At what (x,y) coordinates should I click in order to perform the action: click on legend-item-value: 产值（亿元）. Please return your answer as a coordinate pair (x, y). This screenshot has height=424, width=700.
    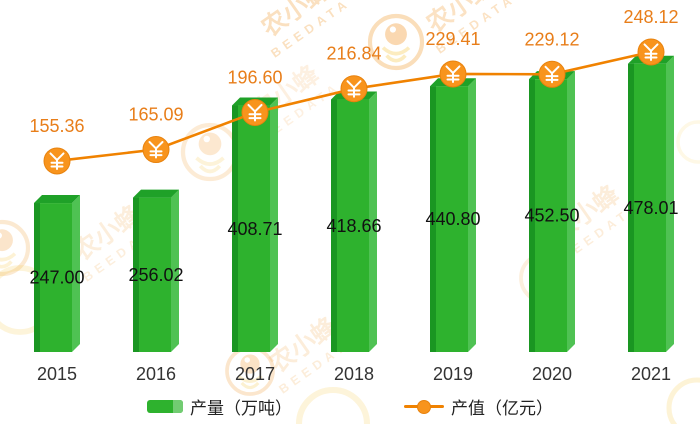
    Looking at the image, I should click on (478, 406).